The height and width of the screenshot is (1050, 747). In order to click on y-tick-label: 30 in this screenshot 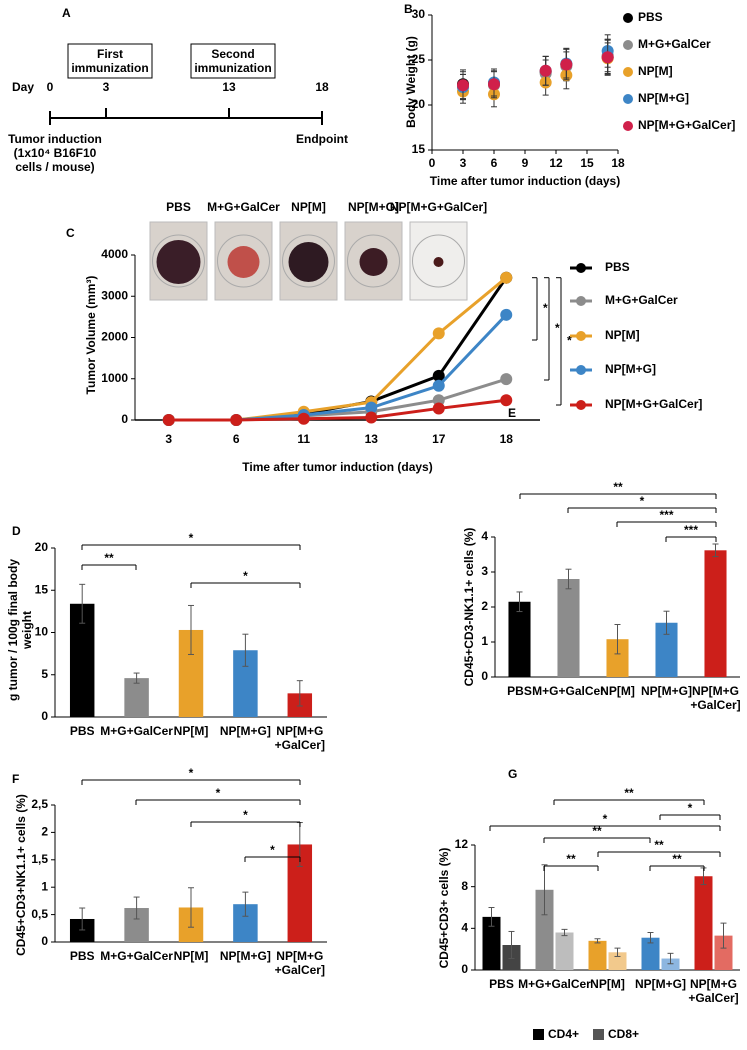, I will do `click(419, 14)`.